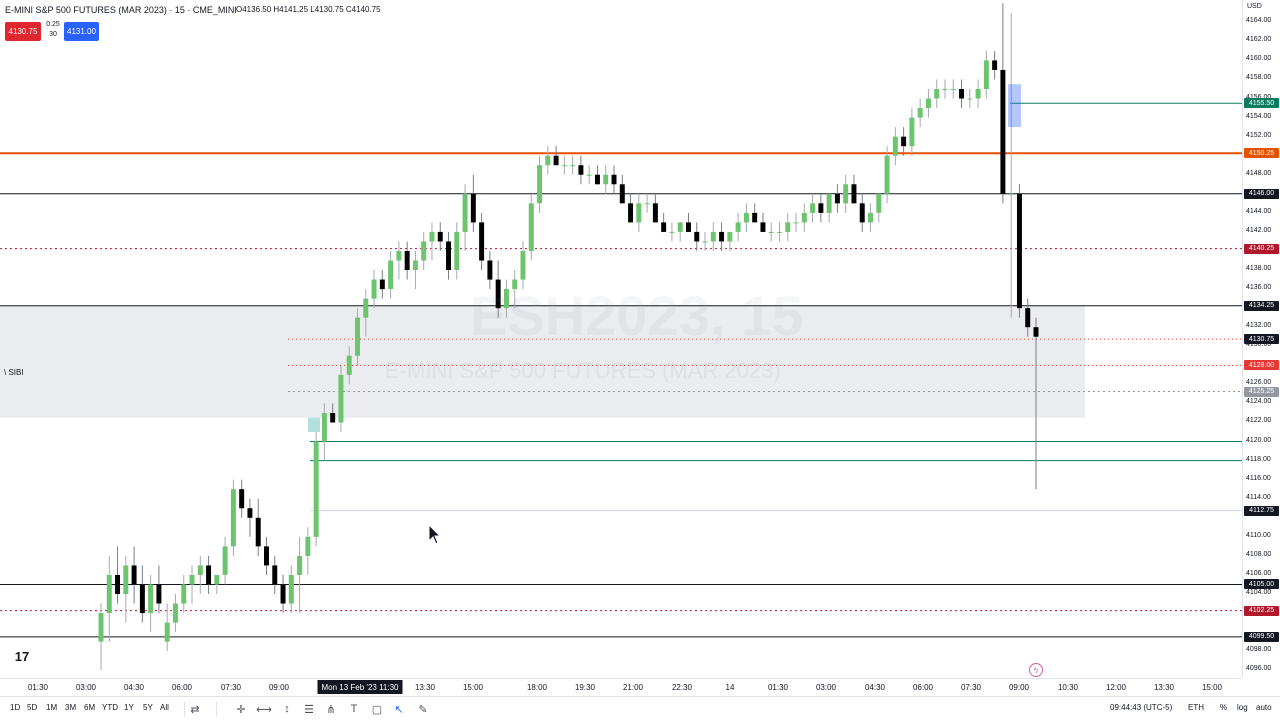  I want to click on price-tick-label: 4114.00, so click(1258, 497).